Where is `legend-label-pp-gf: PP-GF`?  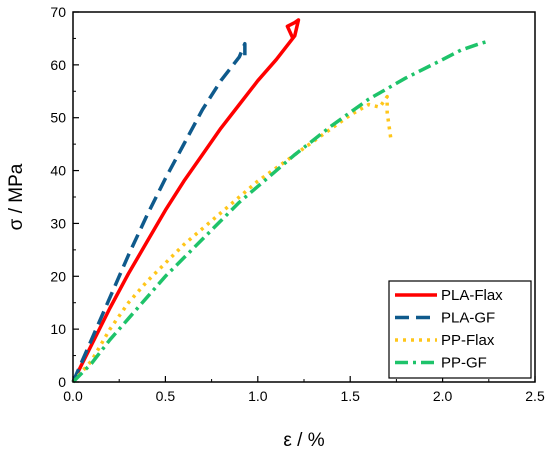
legend-label-pp-gf: PP-GF is located at coordinates (464, 363).